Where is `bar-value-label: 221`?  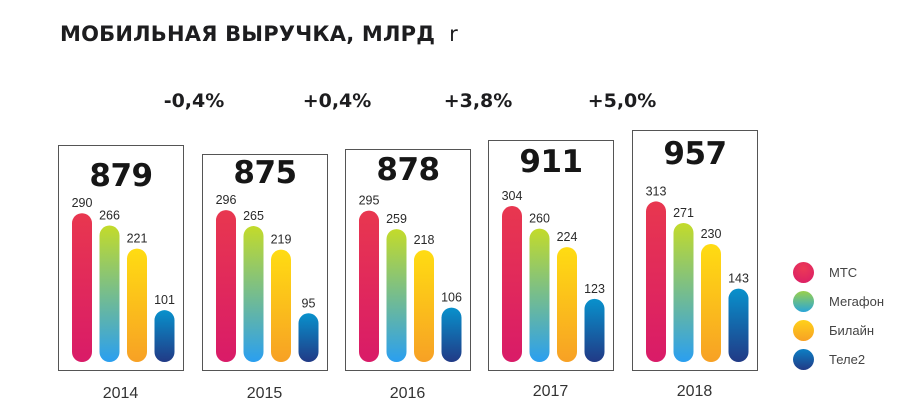 bar-value-label: 221 is located at coordinates (137, 239).